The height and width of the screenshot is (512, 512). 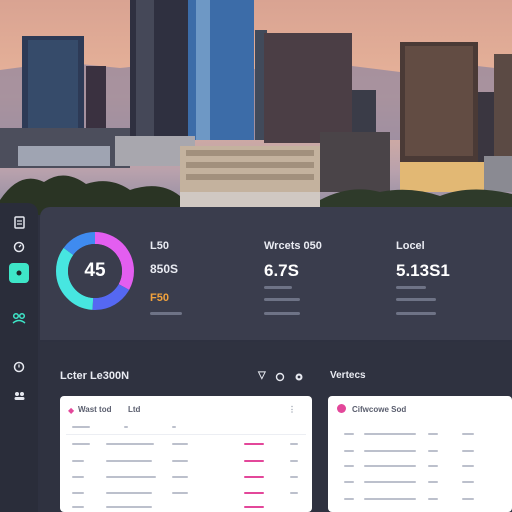 I want to click on refresh-icon, so click(x=280, y=375).